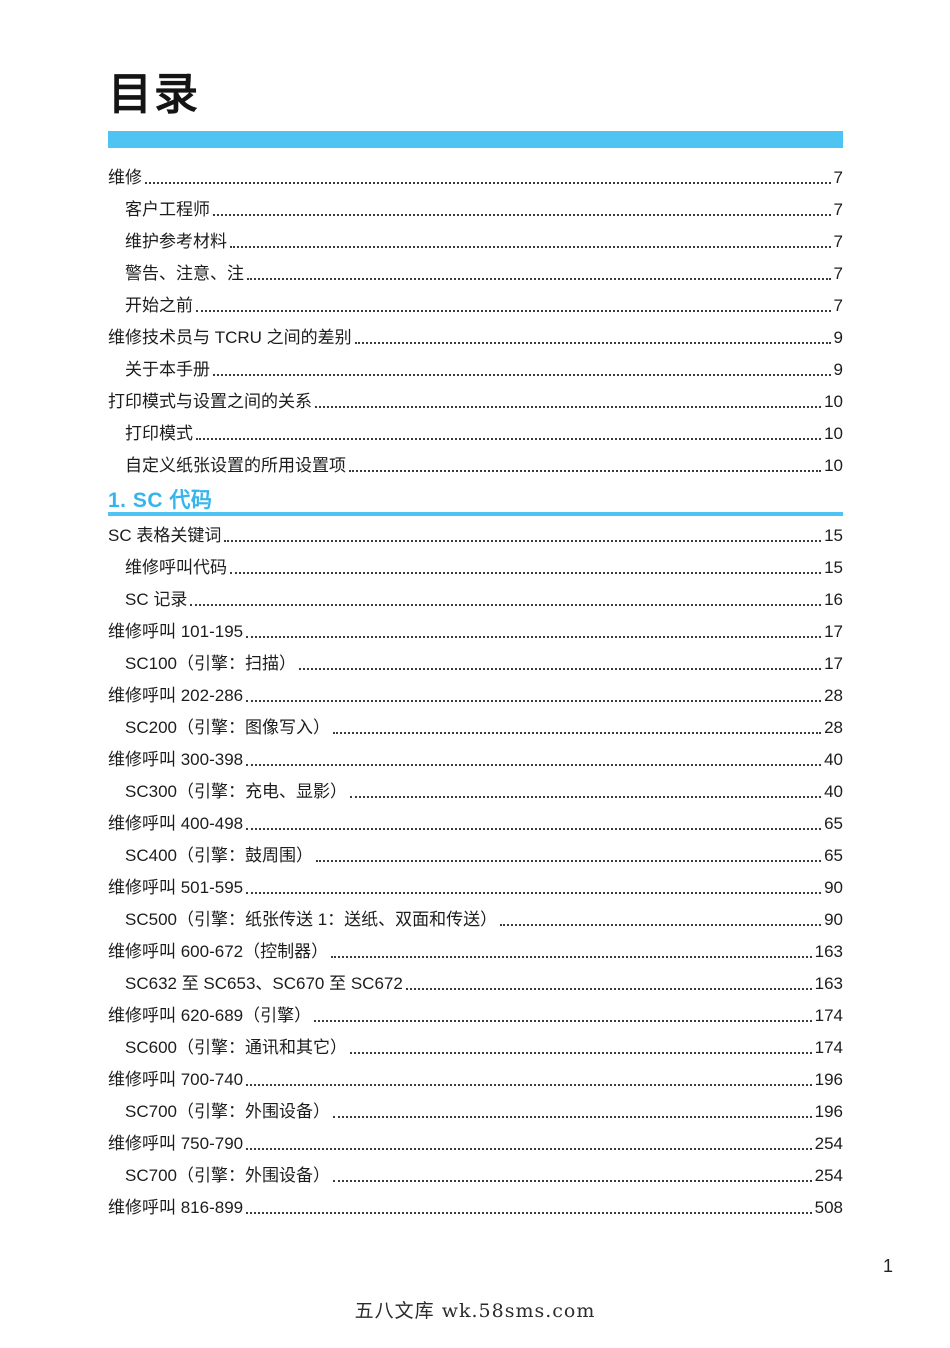 The width and height of the screenshot is (950, 1348). Describe the element at coordinates (236, 1047) in the screenshot. I see `toc-entry-label: SC600（引擎：通讯和其它）` at that location.